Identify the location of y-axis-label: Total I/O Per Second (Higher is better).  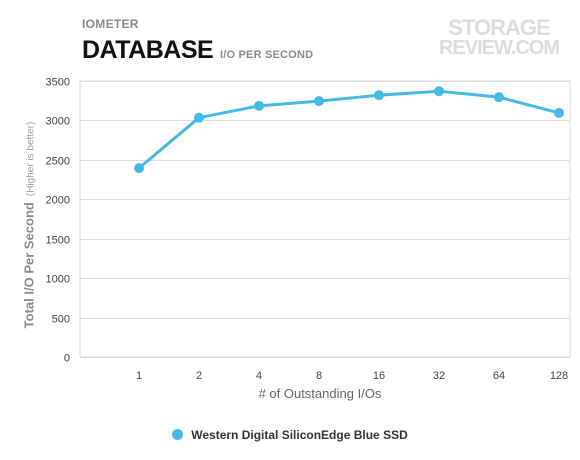
(29, 225).